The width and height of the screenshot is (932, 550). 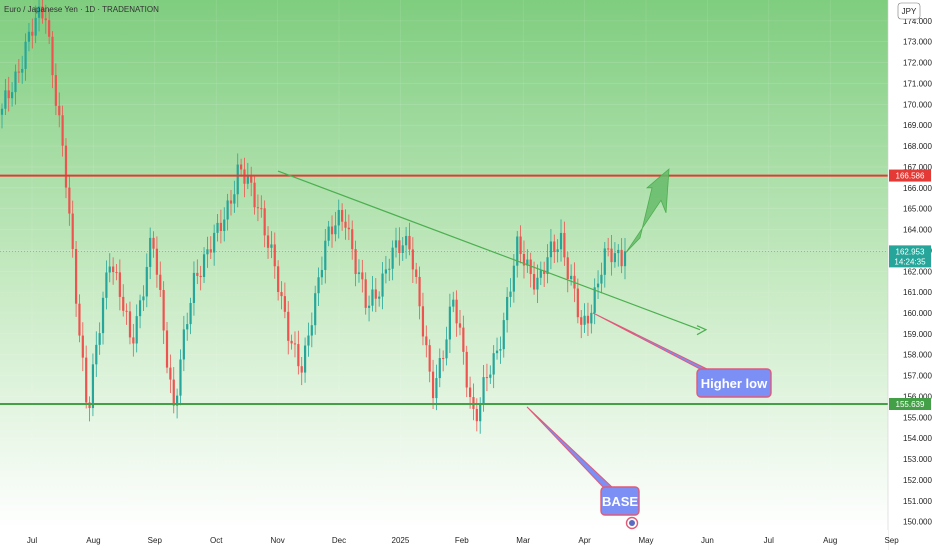 I want to click on x-tick-label: Dec, so click(x=339, y=540).